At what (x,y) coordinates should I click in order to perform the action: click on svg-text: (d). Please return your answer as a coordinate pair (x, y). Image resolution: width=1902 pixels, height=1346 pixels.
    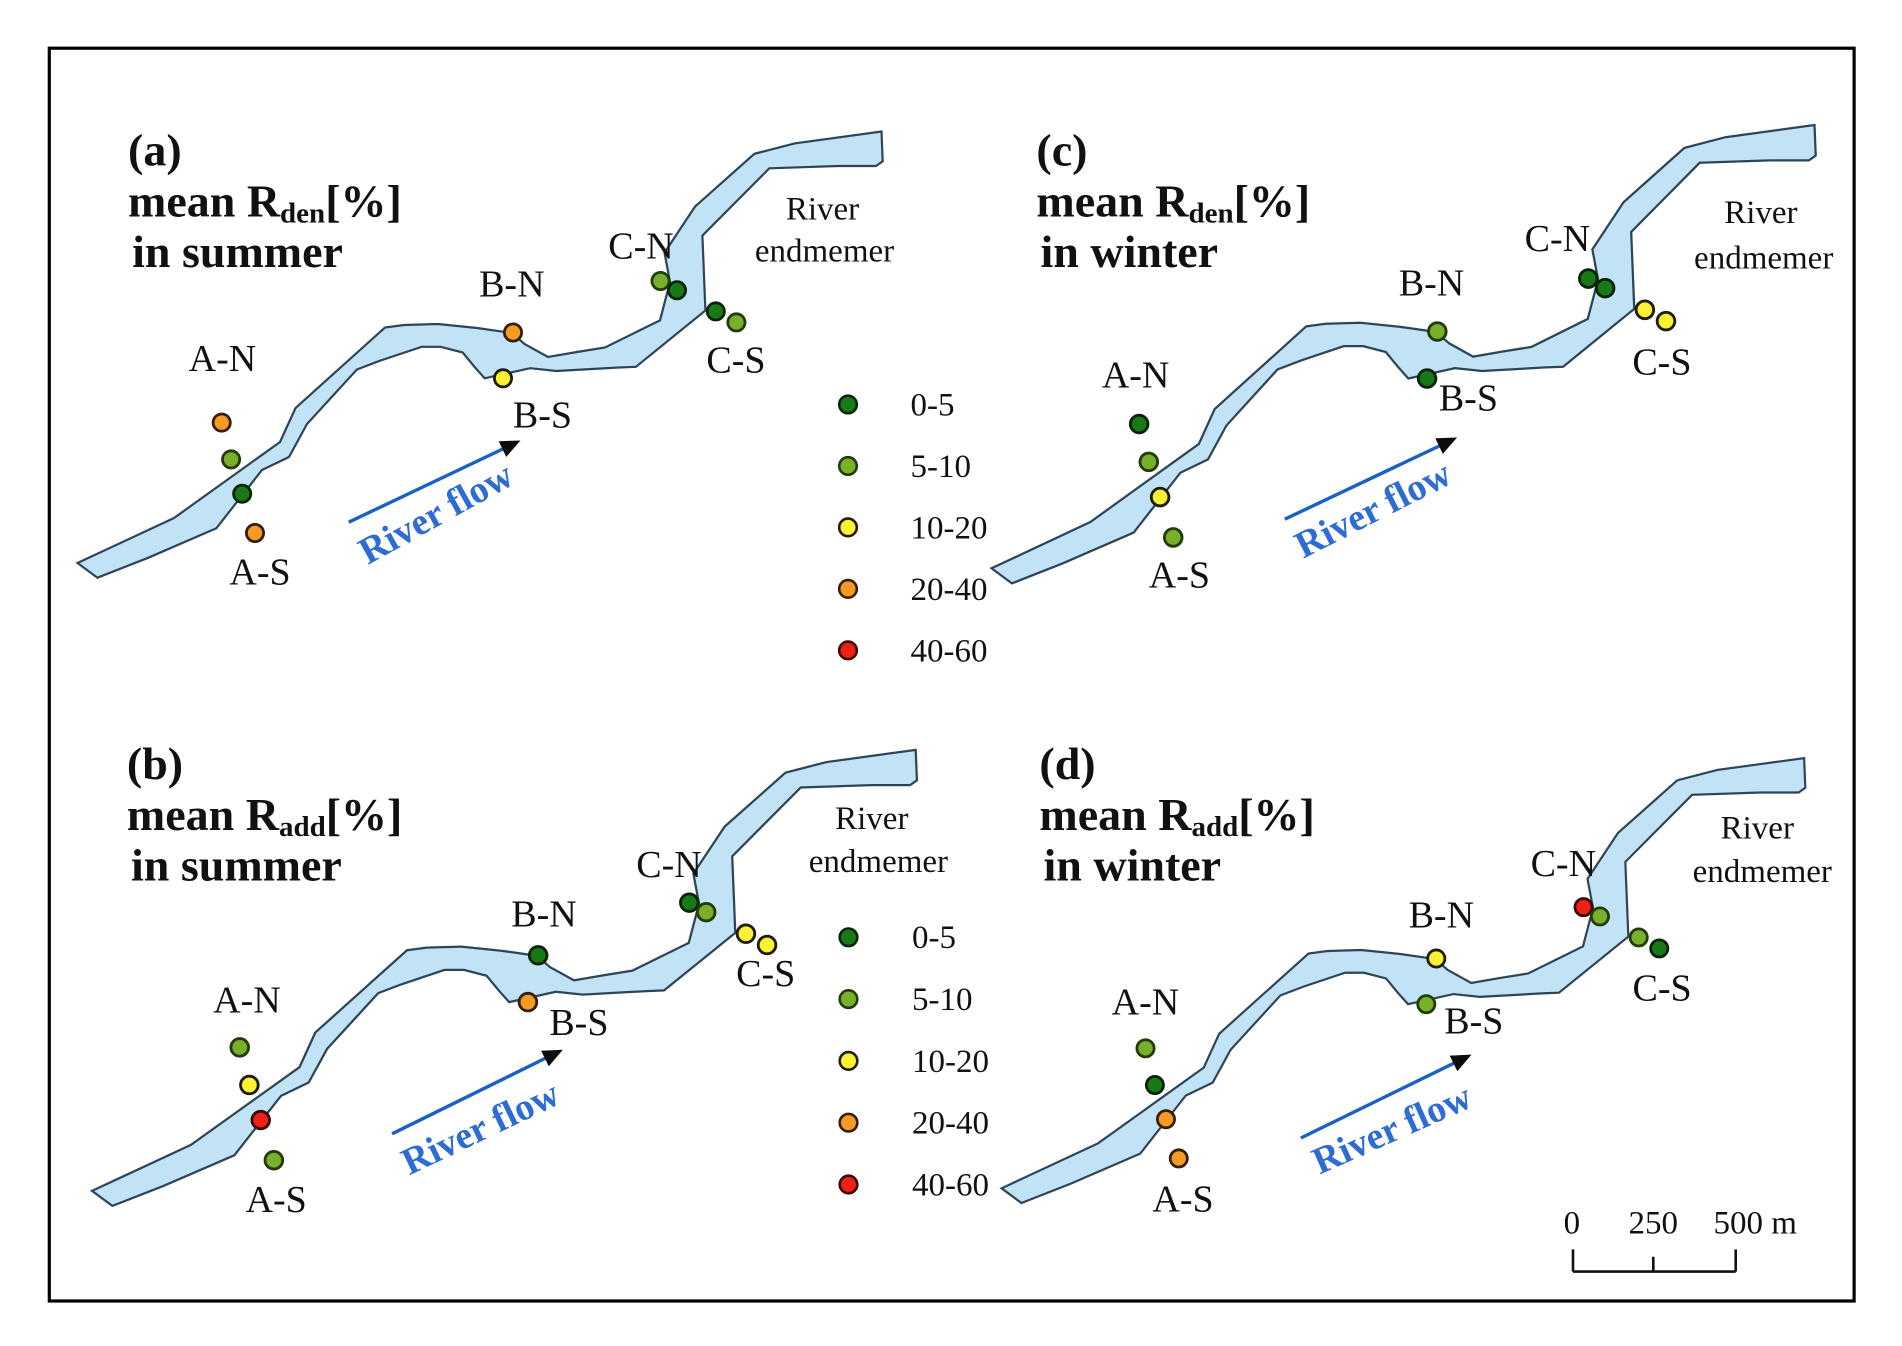
    Looking at the image, I should click on (1067, 763).